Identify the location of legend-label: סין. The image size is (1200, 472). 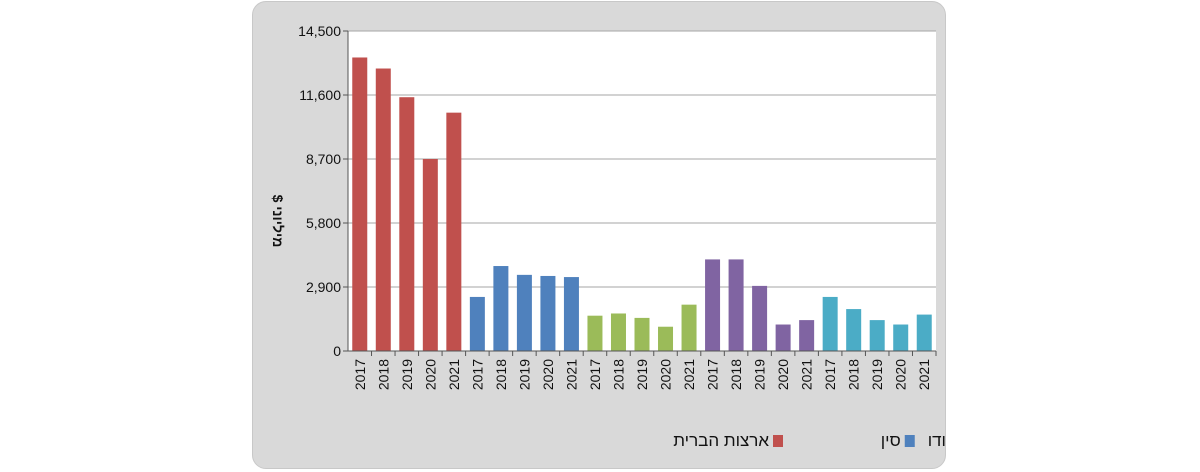
(891, 440).